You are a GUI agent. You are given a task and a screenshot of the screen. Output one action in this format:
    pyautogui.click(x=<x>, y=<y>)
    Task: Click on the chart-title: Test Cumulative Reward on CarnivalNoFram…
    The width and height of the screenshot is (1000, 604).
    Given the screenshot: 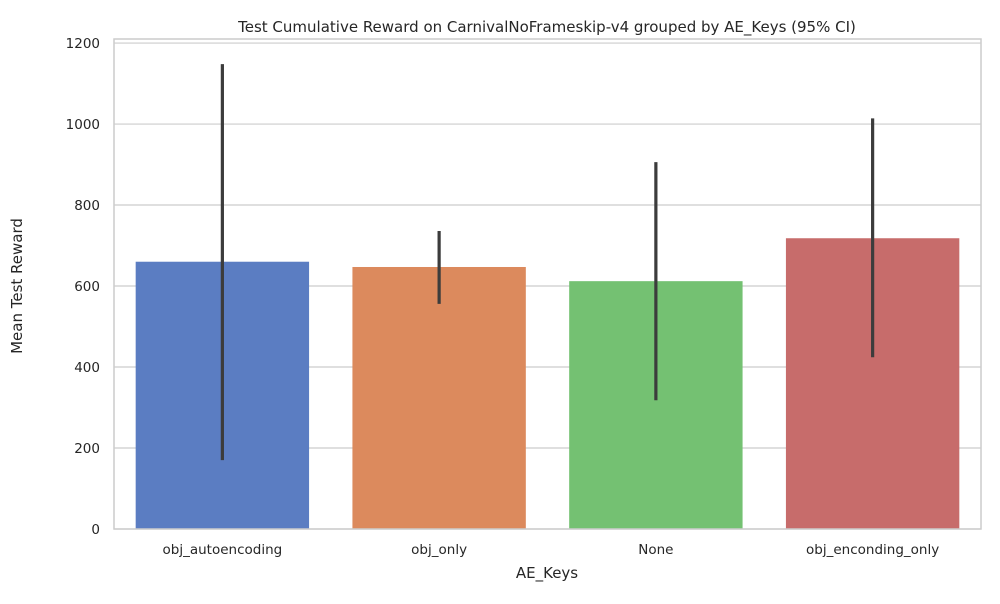 What is the action you would take?
    pyautogui.click(x=546, y=27)
    